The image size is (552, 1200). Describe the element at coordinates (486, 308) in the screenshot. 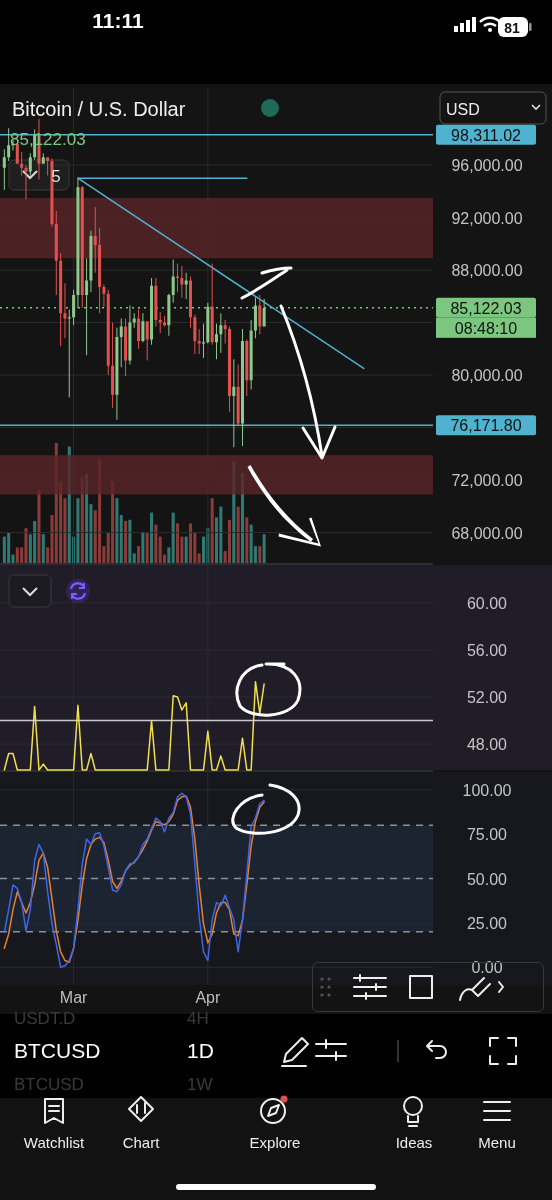

I see `ref-line-label: 85,122.03` at that location.